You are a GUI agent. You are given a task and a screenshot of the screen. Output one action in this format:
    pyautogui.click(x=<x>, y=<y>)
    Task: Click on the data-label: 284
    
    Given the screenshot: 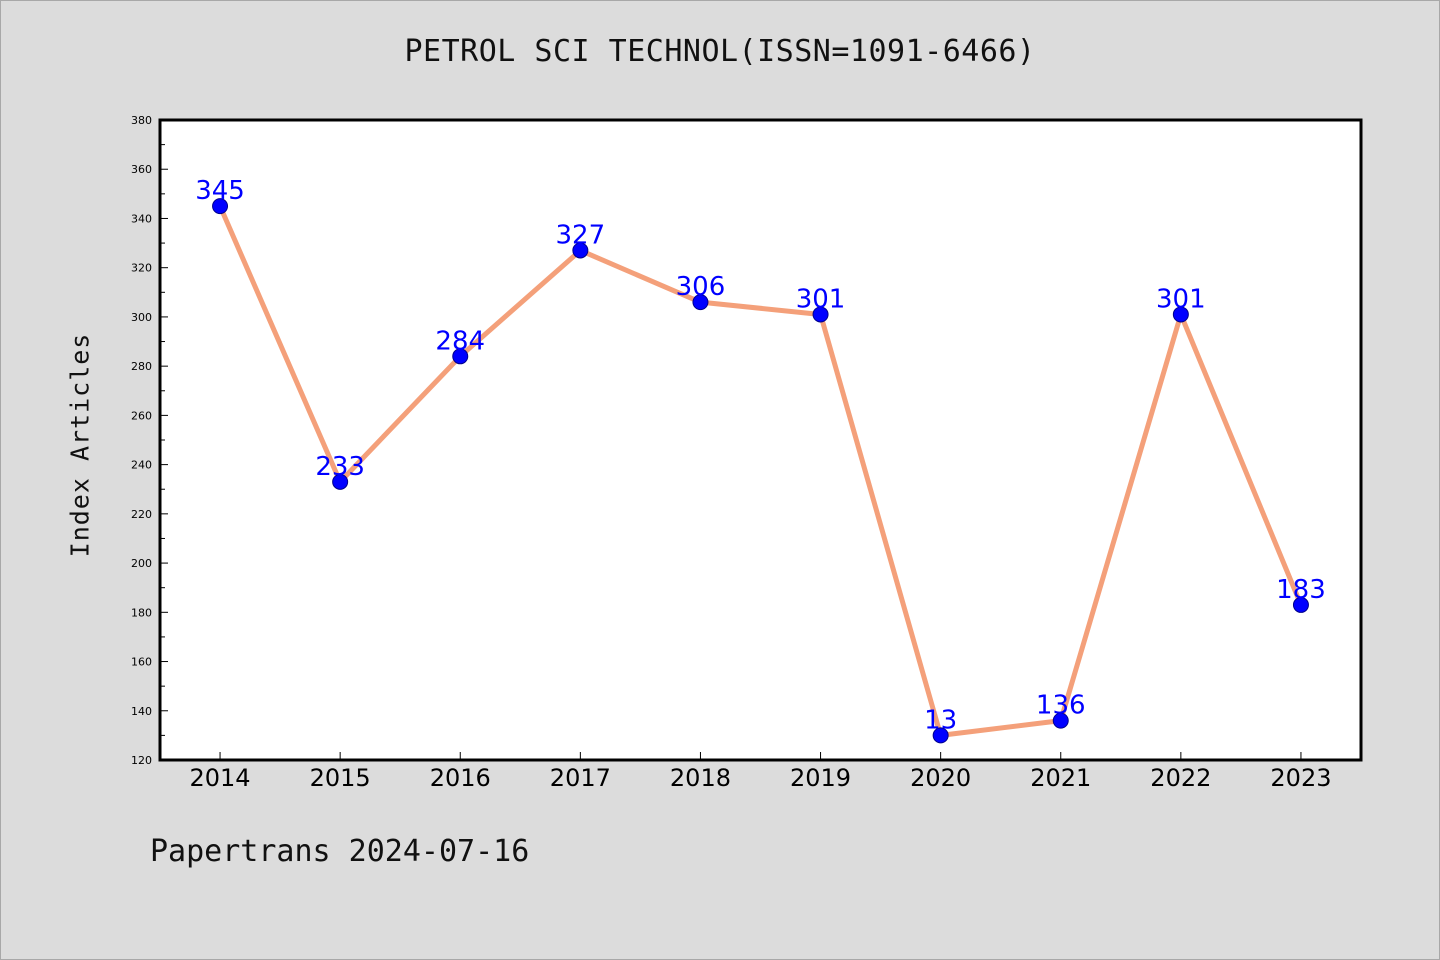 What is the action you would take?
    pyautogui.click(x=460, y=341)
    